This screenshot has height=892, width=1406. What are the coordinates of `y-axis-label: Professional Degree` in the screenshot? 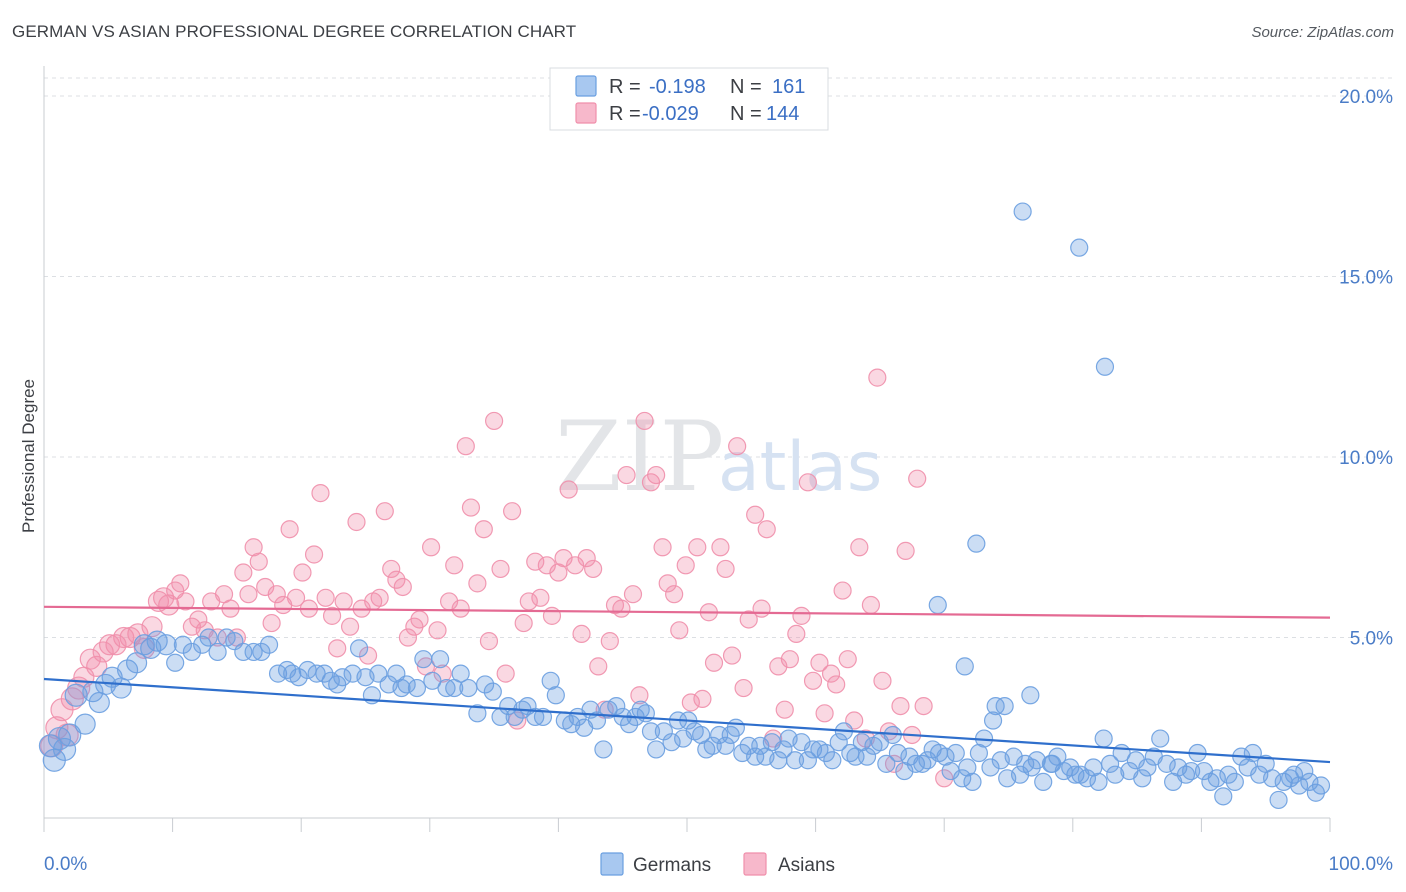 It's located at (28, 456).